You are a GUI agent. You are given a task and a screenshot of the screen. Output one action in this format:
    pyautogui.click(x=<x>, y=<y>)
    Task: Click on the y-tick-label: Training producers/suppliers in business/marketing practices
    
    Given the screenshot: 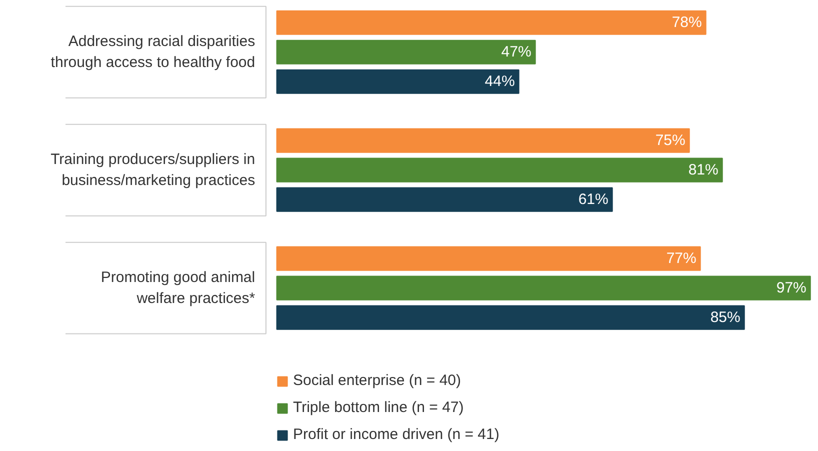 What is the action you would take?
    pyautogui.click(x=153, y=170)
    